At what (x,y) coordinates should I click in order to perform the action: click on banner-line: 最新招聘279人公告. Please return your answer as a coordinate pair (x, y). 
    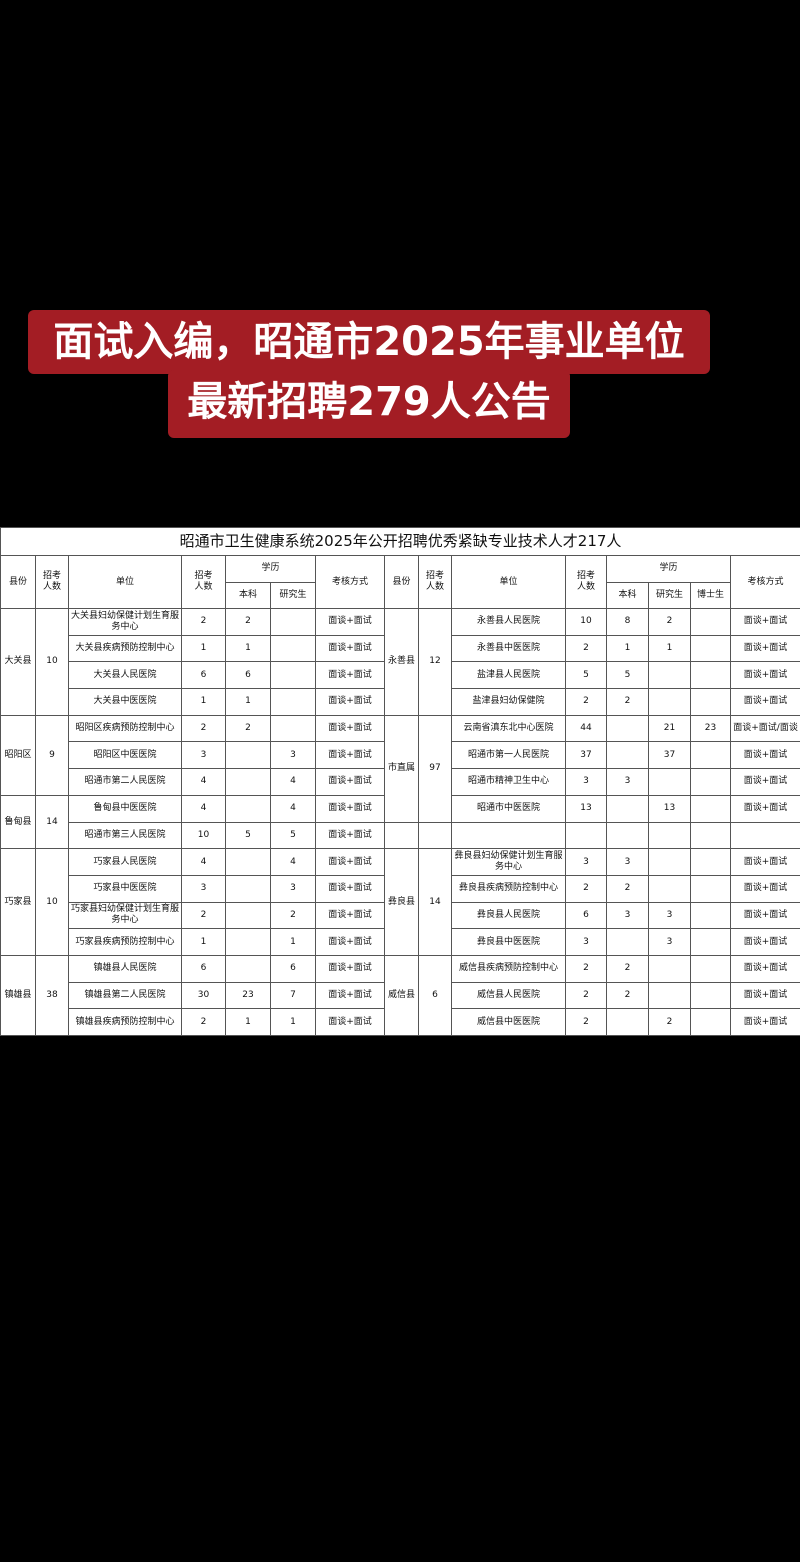
    Looking at the image, I should click on (369, 404).